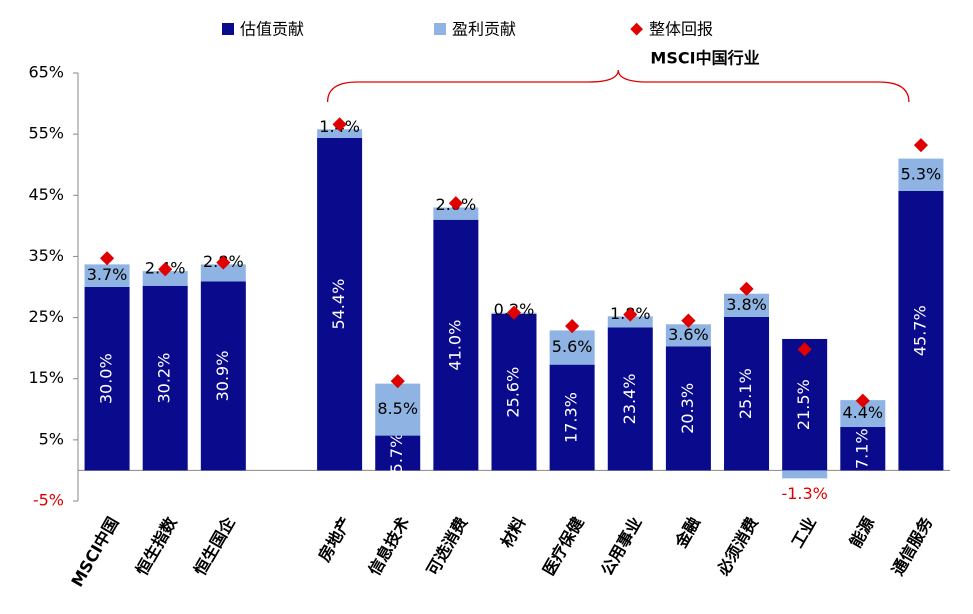 This screenshot has height=614, width=973. Describe the element at coordinates (156, 546) in the screenshot. I see `x-tick-label: 恒生指数` at that location.